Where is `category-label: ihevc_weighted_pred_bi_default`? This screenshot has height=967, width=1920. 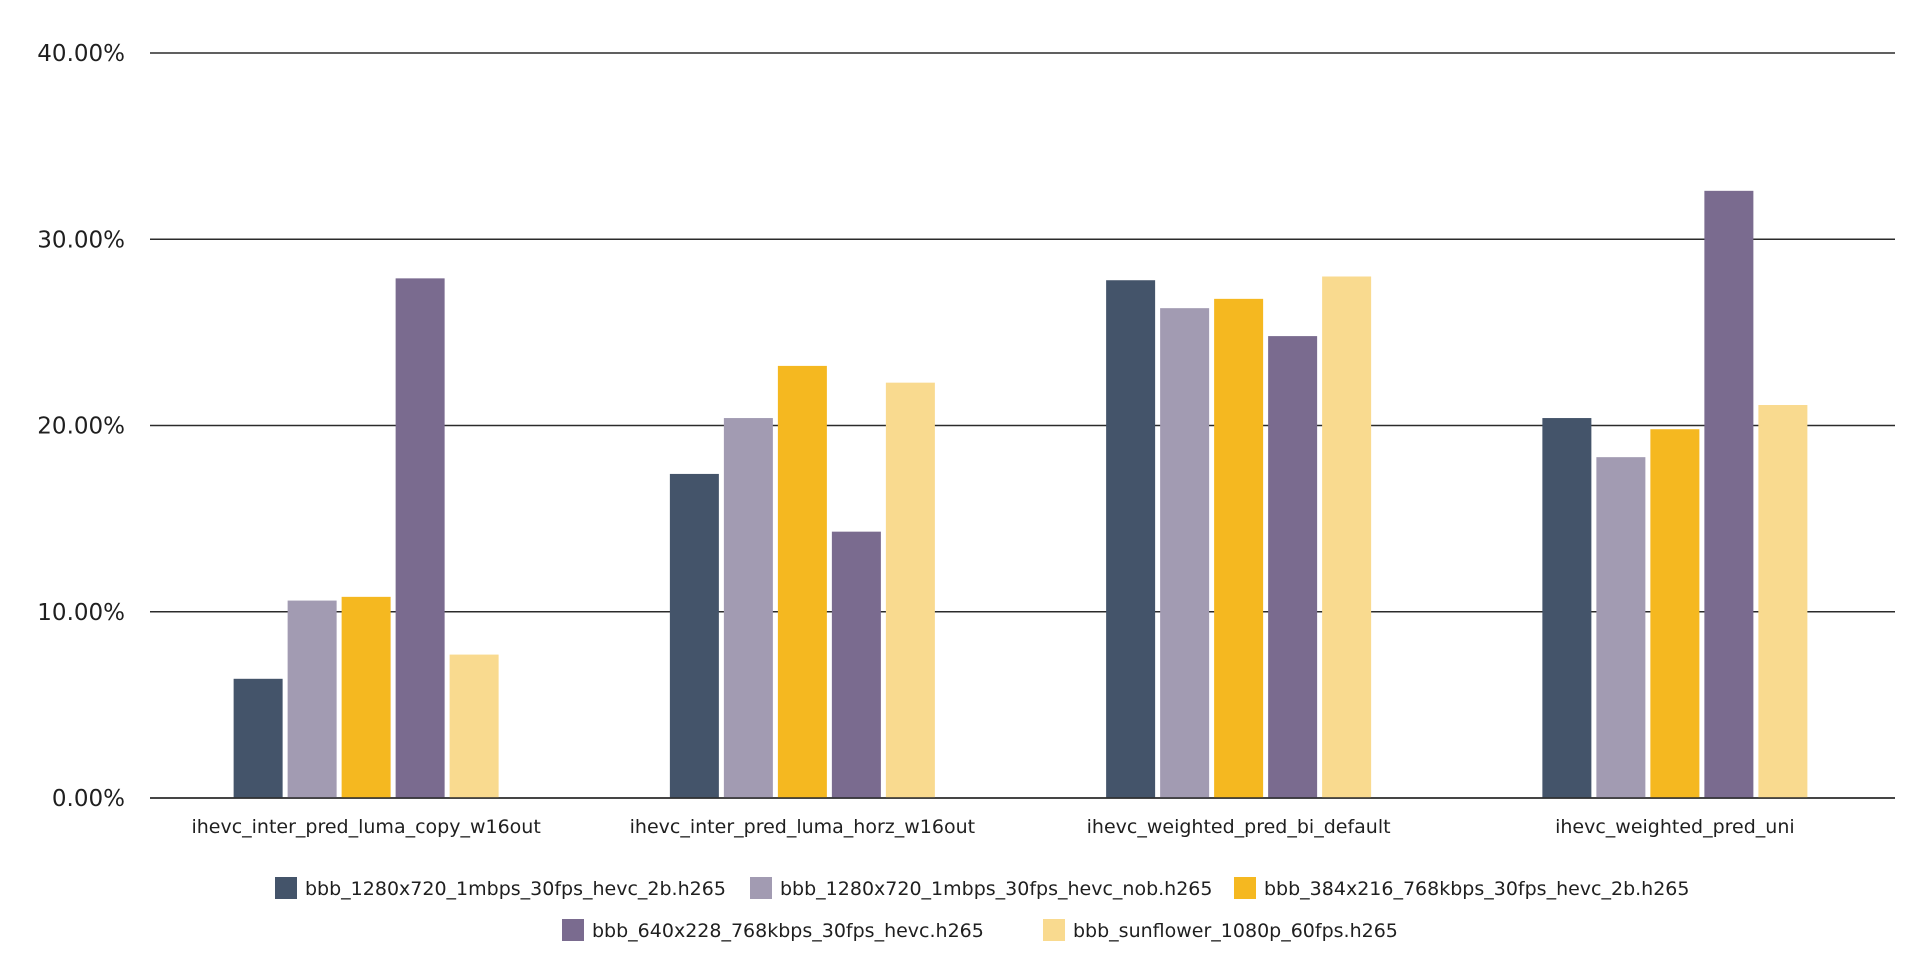 category-label: ihevc_weighted_pred_bi_default is located at coordinates (1239, 827).